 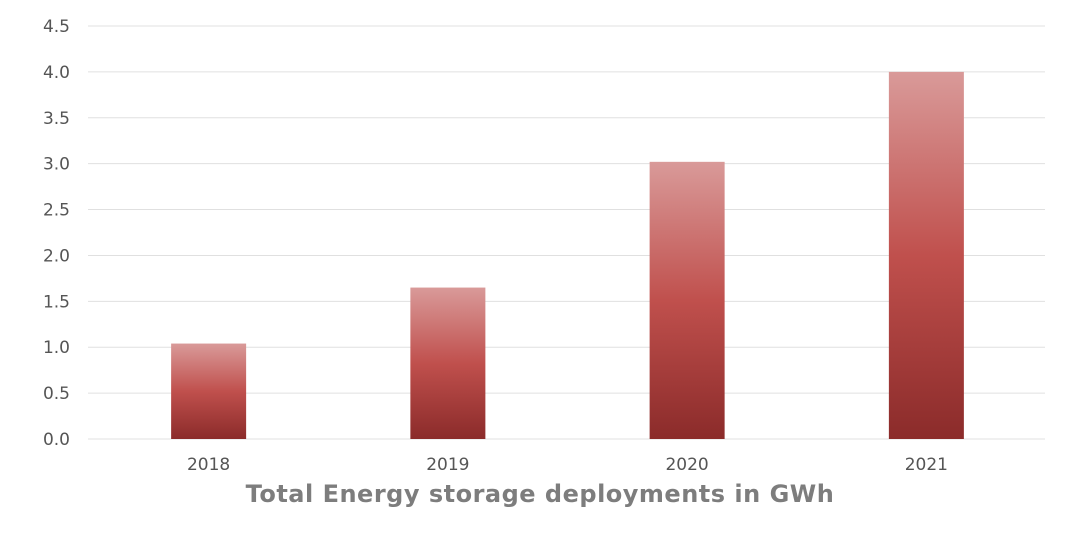 I want to click on y-tick-label: 0.0, so click(x=56, y=440).